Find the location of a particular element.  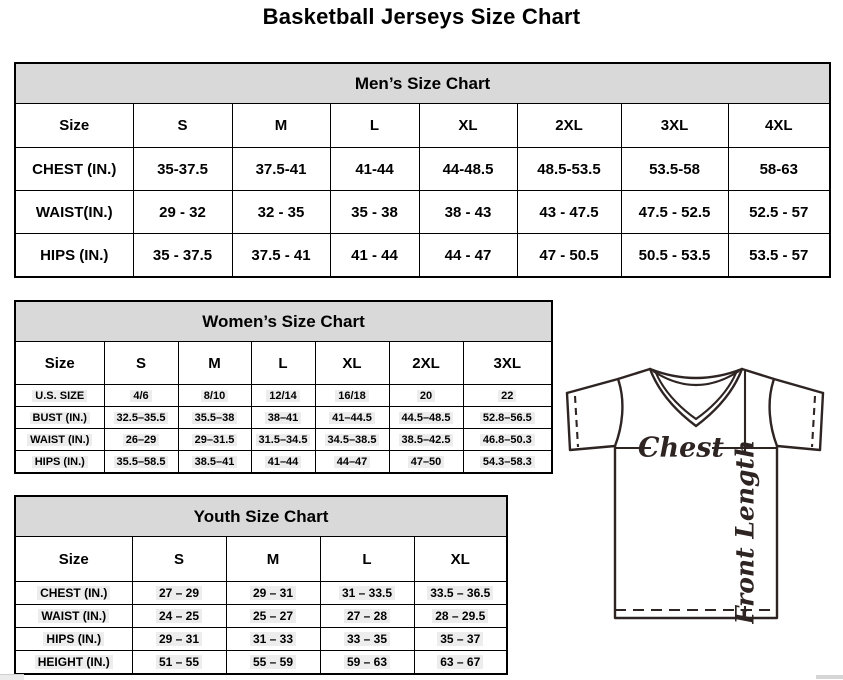

cell-text: 55 – 59 is located at coordinates (273, 662).